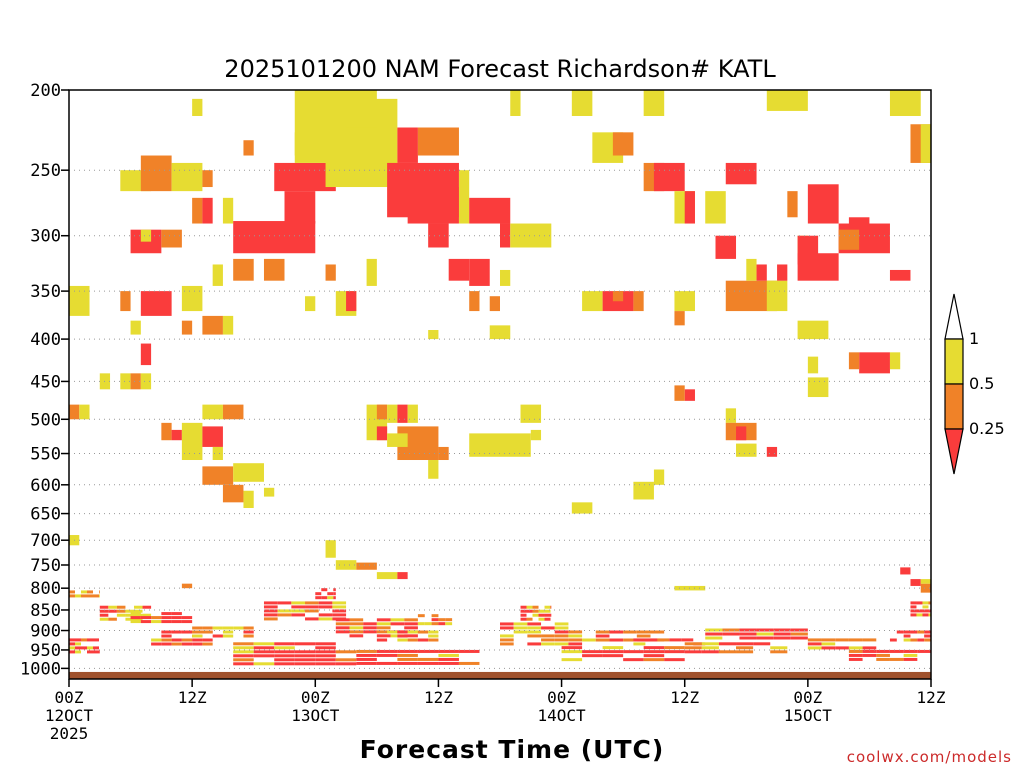  Describe the element at coordinates (954, 361) in the screenshot. I see `colorbar-bin` at that location.